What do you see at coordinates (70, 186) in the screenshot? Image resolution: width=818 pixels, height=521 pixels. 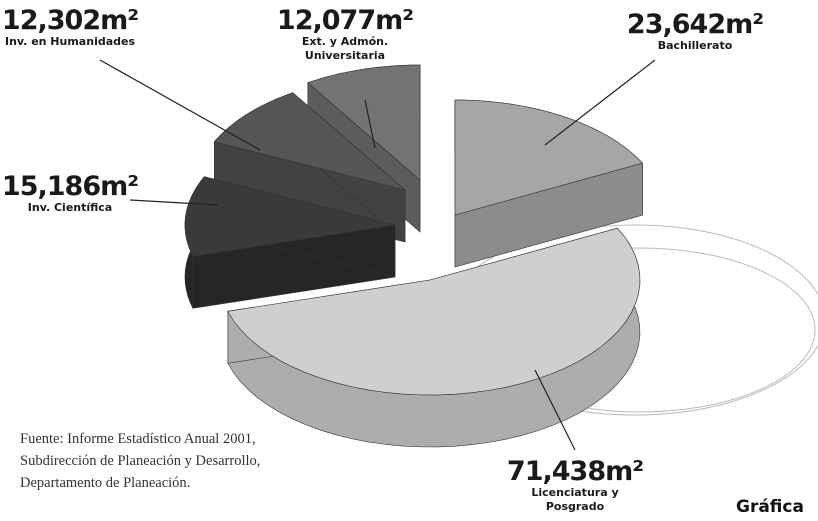 I see `slice-value-label-2: 15,186m²` at bounding box center [70, 186].